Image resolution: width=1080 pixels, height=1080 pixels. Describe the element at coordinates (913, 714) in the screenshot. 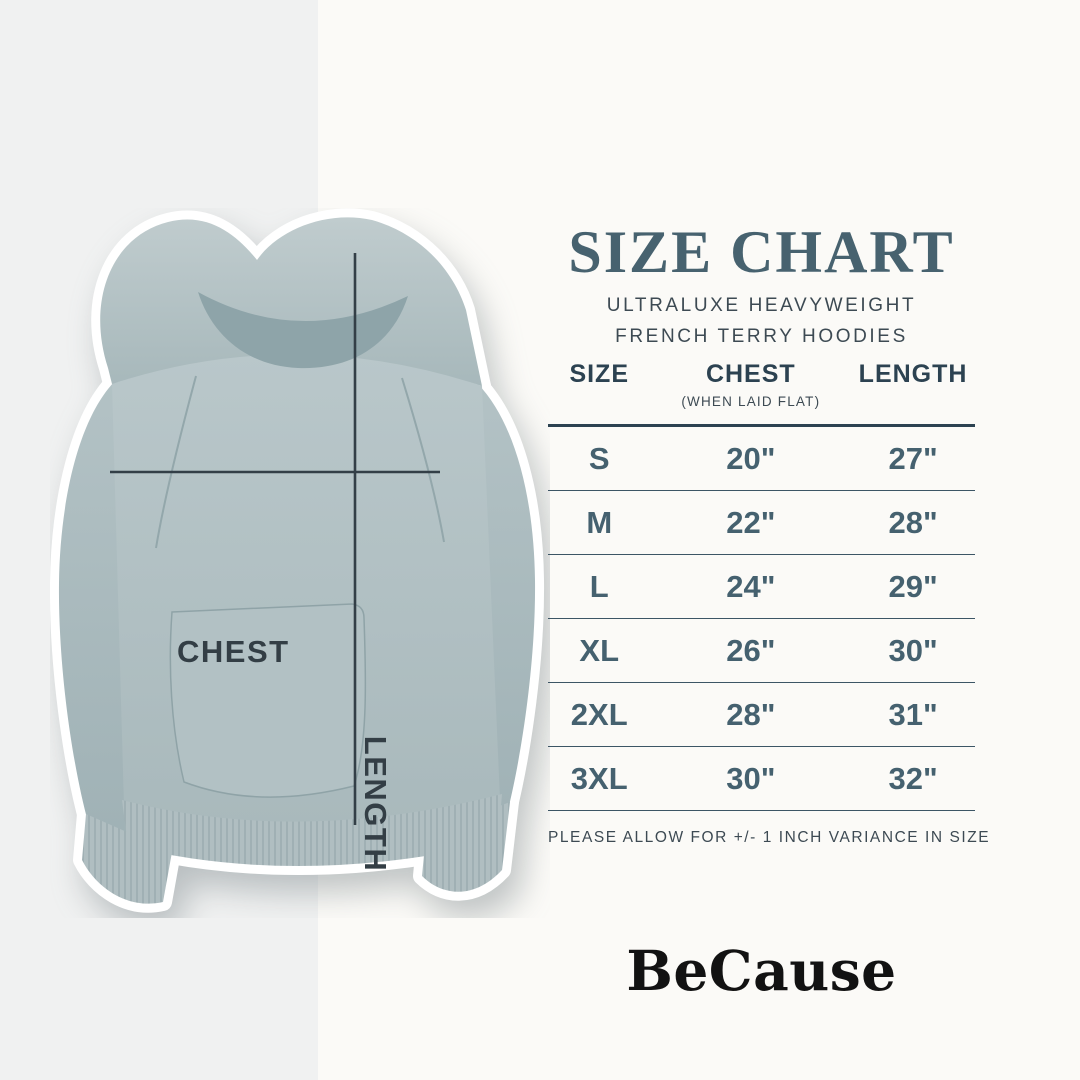

I see `cell-length: 31"` at that location.